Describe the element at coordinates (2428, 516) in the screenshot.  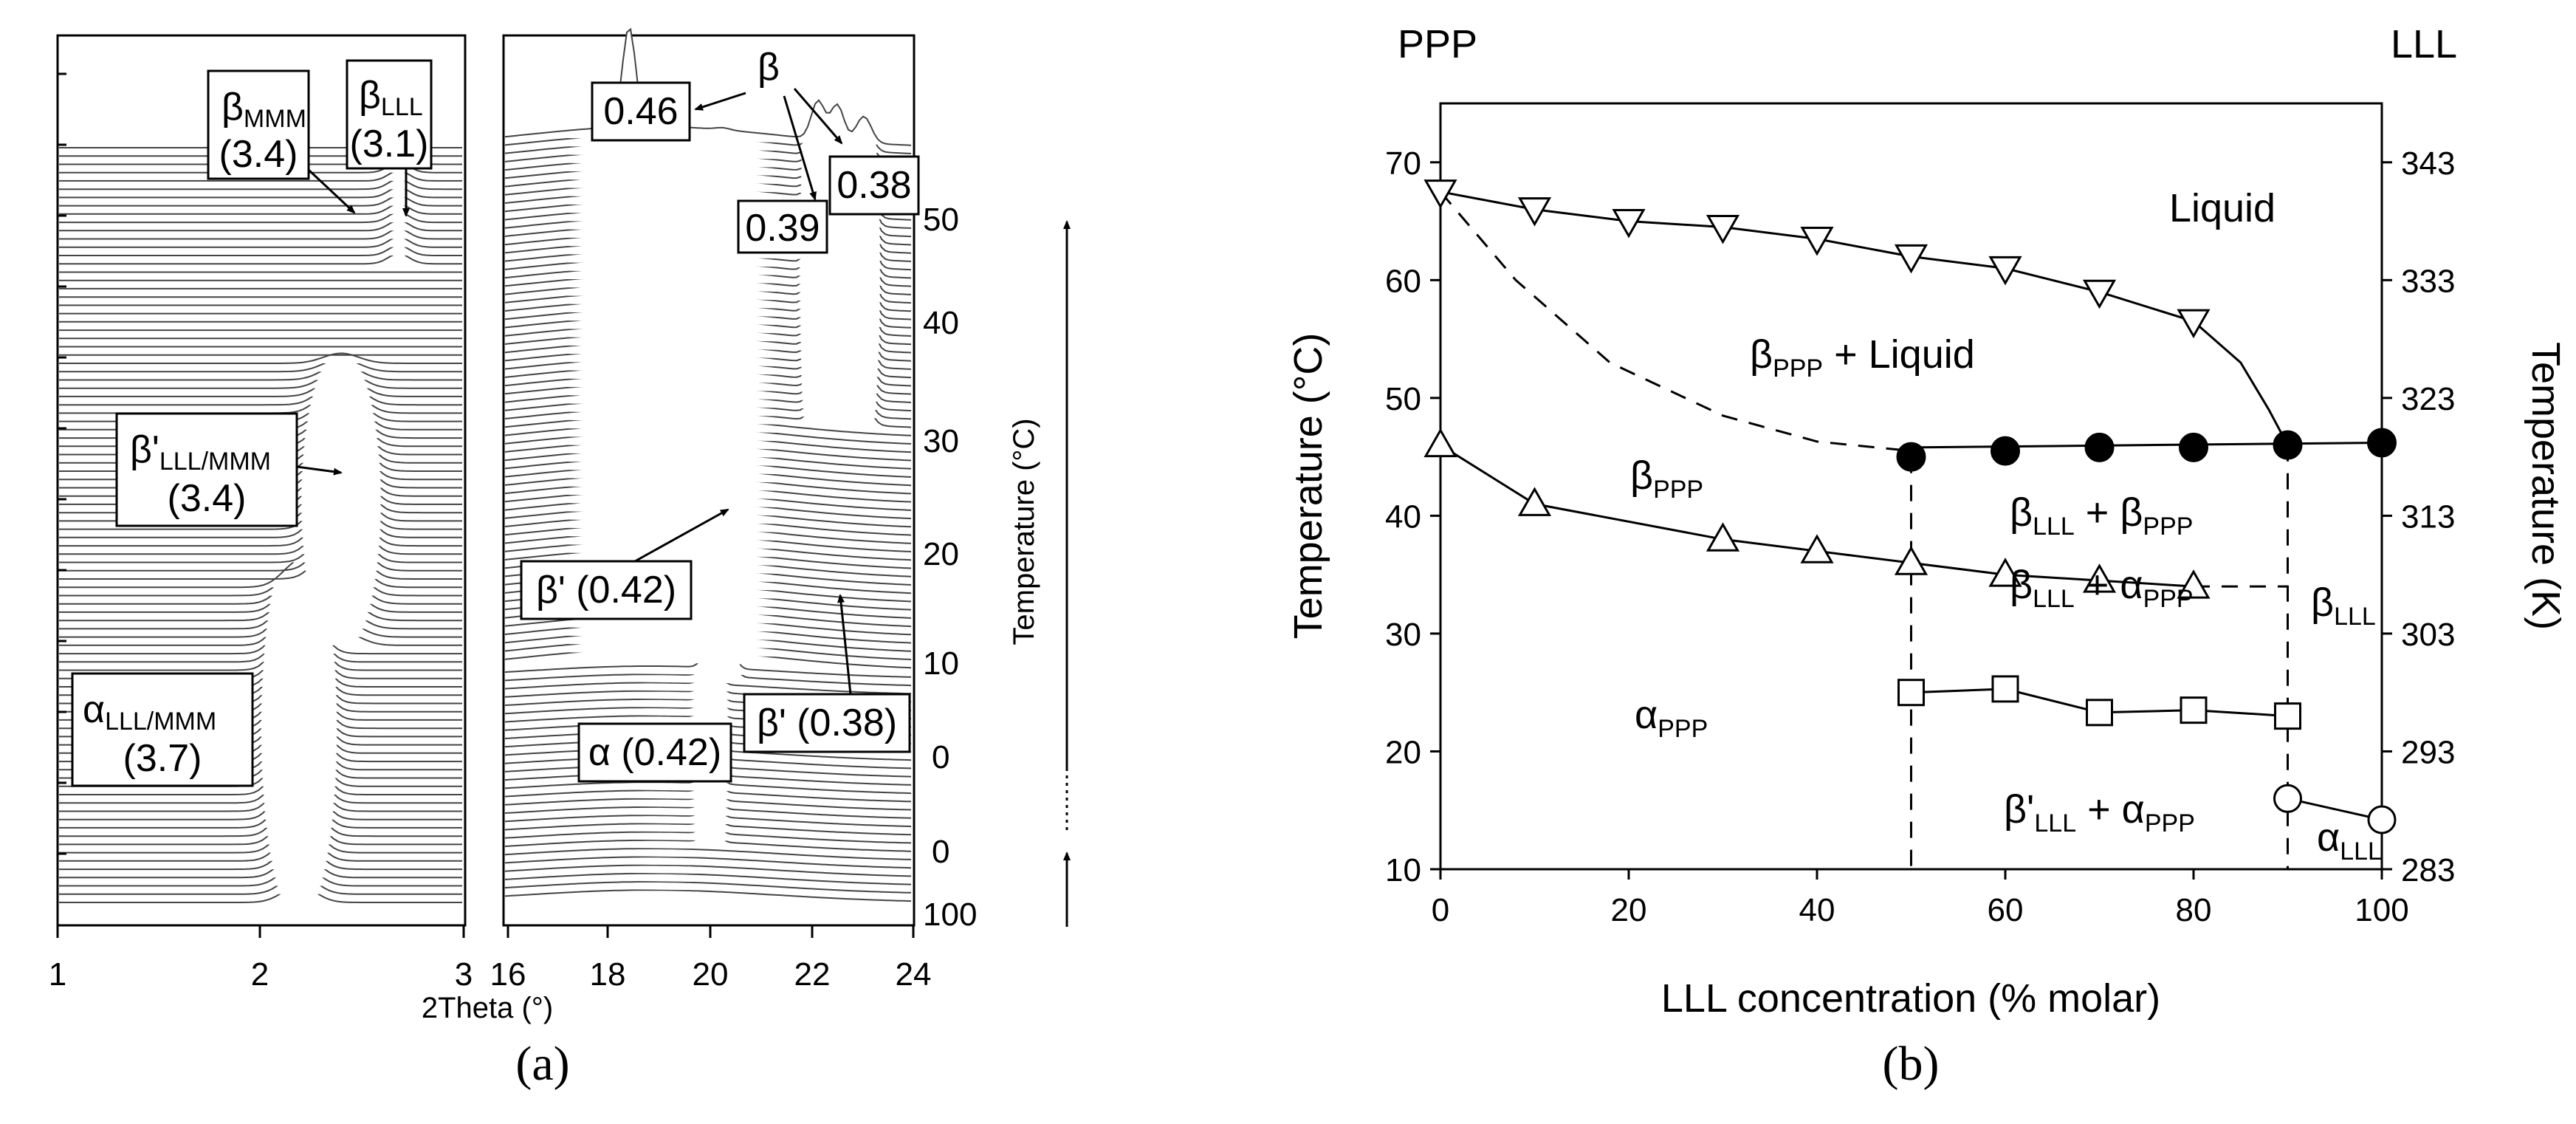
I see `y-right-tick-label: 313` at that location.